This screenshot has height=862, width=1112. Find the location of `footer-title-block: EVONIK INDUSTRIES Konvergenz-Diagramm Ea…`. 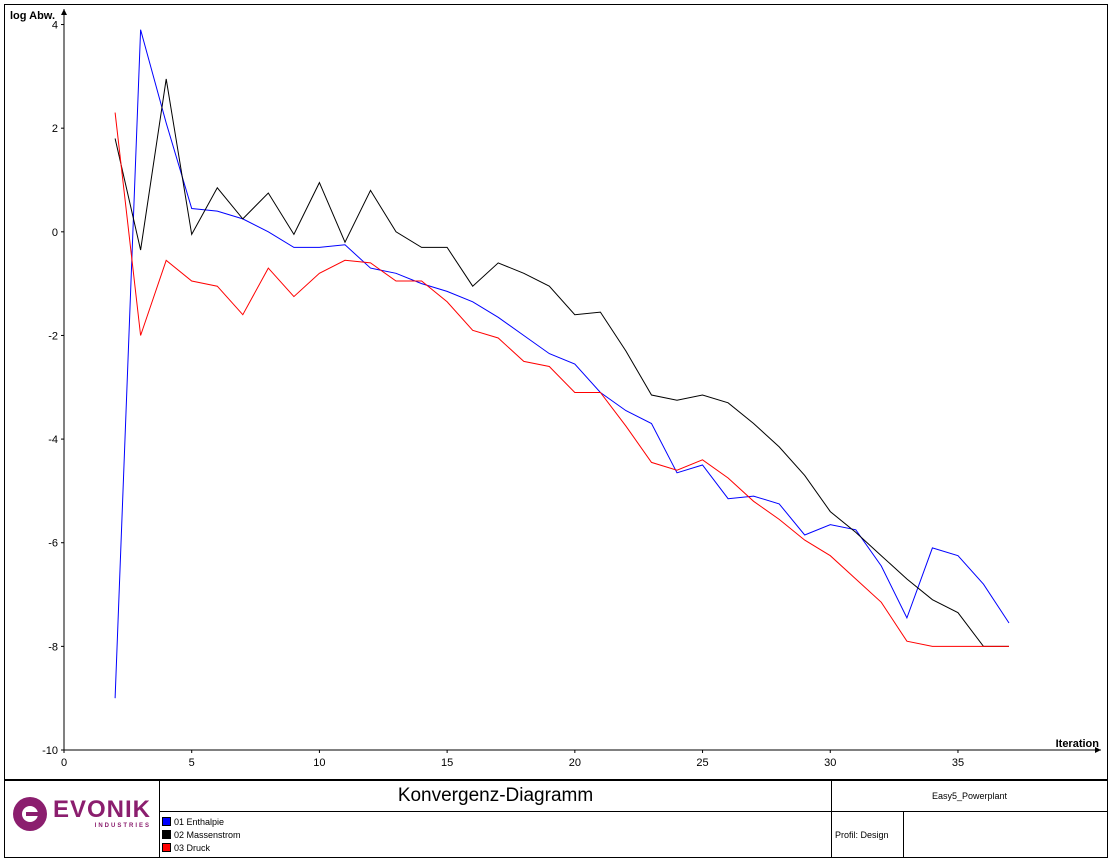

footer-title-block: EVONIK INDUSTRIES Konvergenz-Diagramm Ea… is located at coordinates (556, 819).